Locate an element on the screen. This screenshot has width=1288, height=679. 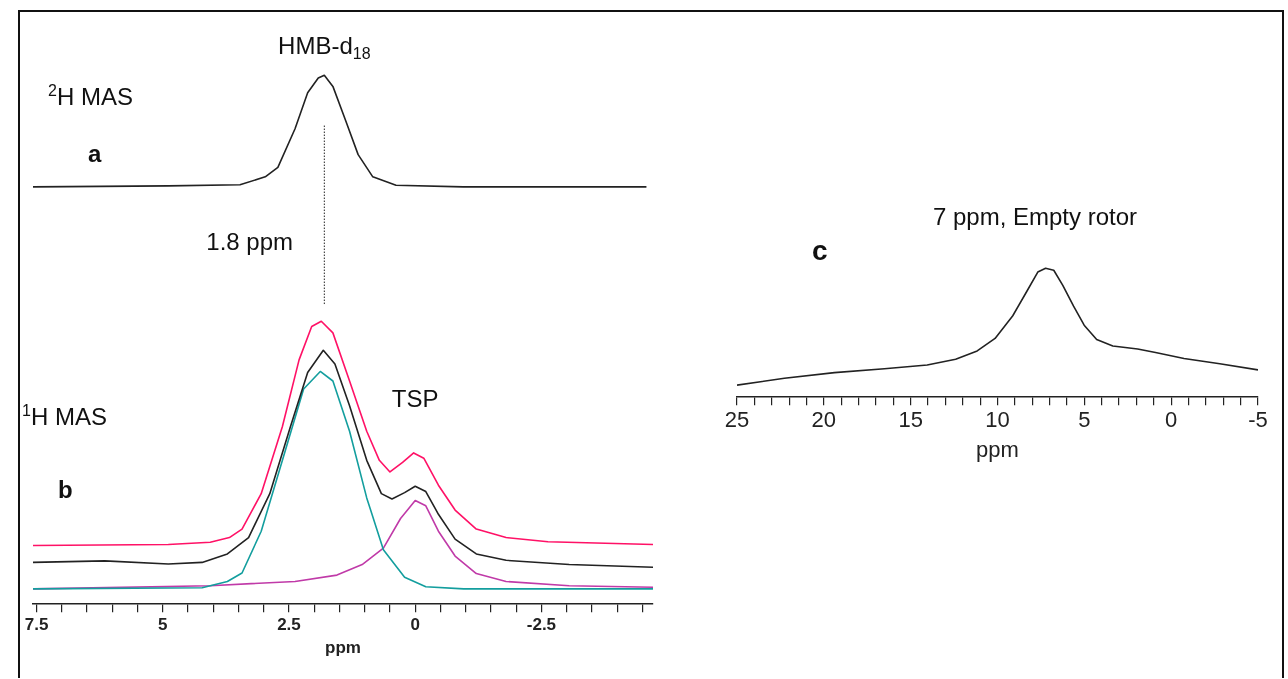
x-tick-label: 25 is located at coordinates (737, 420).